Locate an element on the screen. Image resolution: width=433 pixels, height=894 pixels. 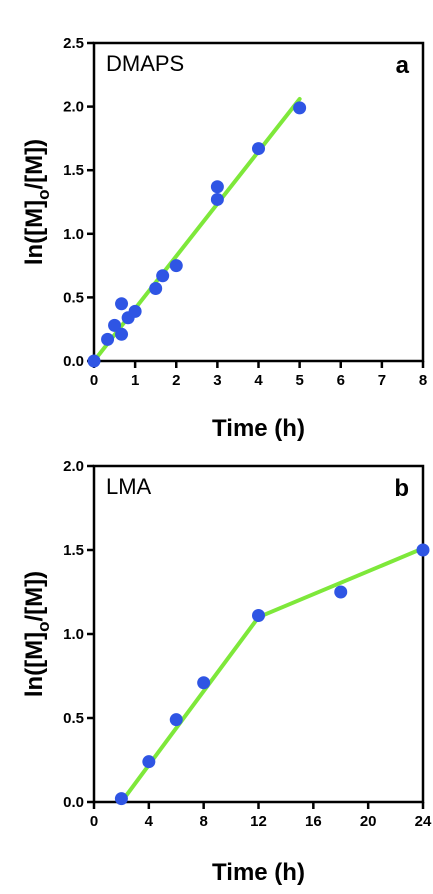
chart-a-x-tick-label: 7 is located at coordinates (382, 380).